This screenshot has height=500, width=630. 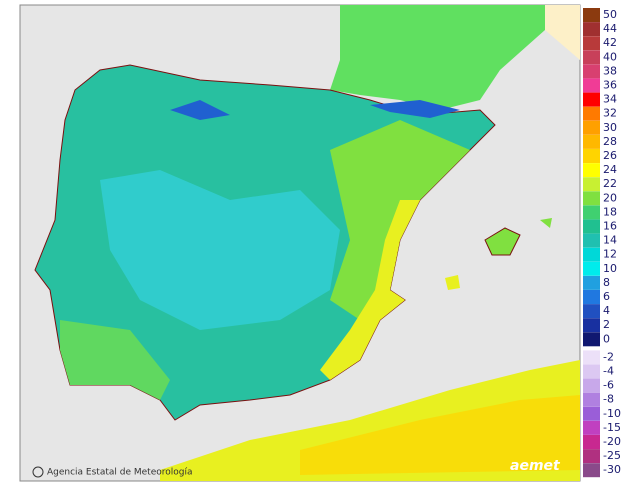 What do you see at coordinates (452, 282) in the screenshot?
I see `ibiza-island` at bounding box center [452, 282].